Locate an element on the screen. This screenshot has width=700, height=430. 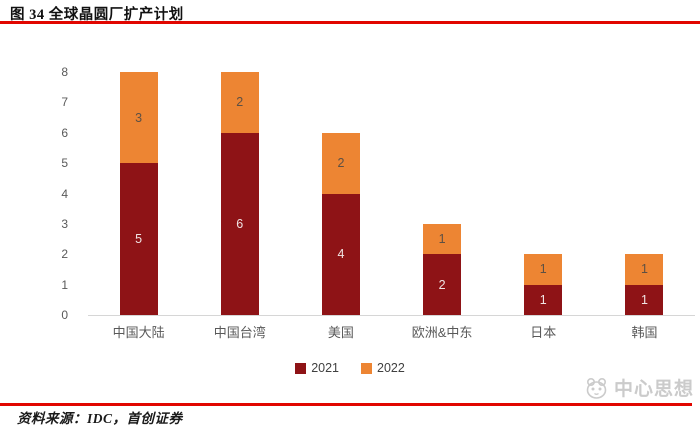
legend-label: 2022 is located at coordinates (391, 368).